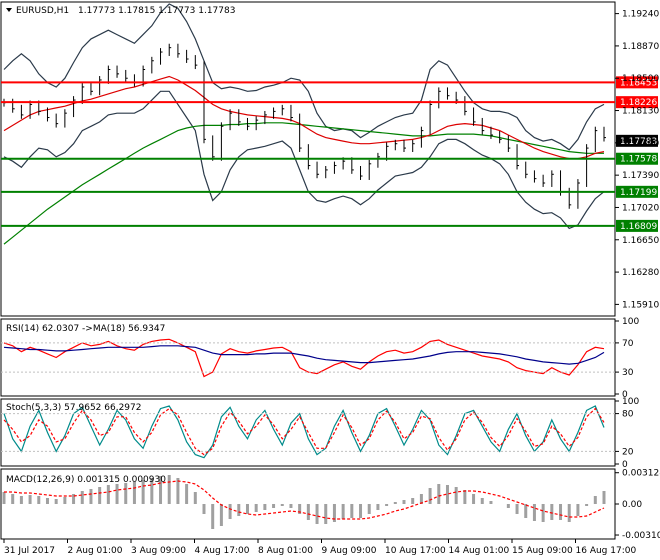  I want to click on macd-signal-line, so click(304, 500).